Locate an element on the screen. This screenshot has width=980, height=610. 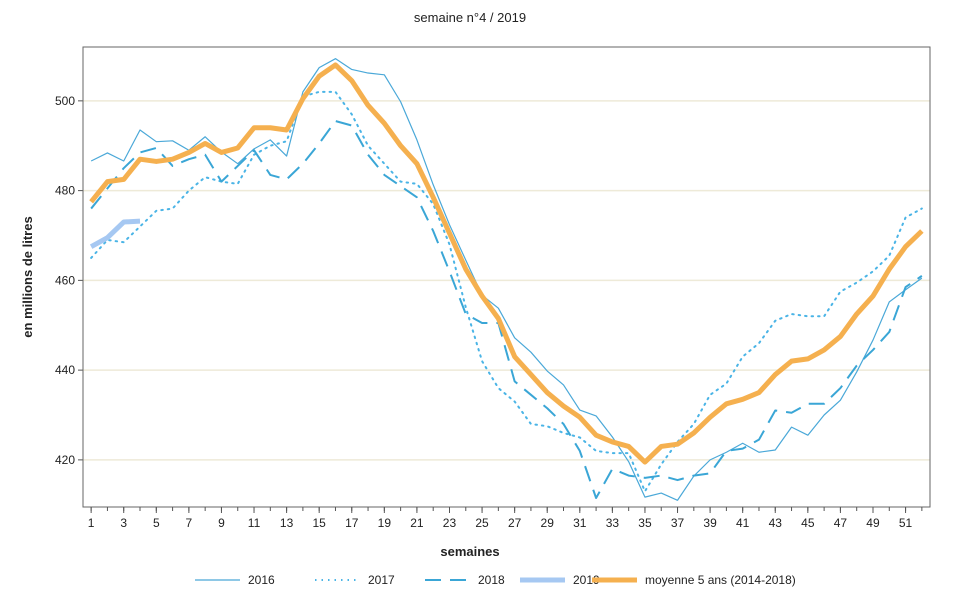
y-tick-label: 500 is located at coordinates (65, 101).